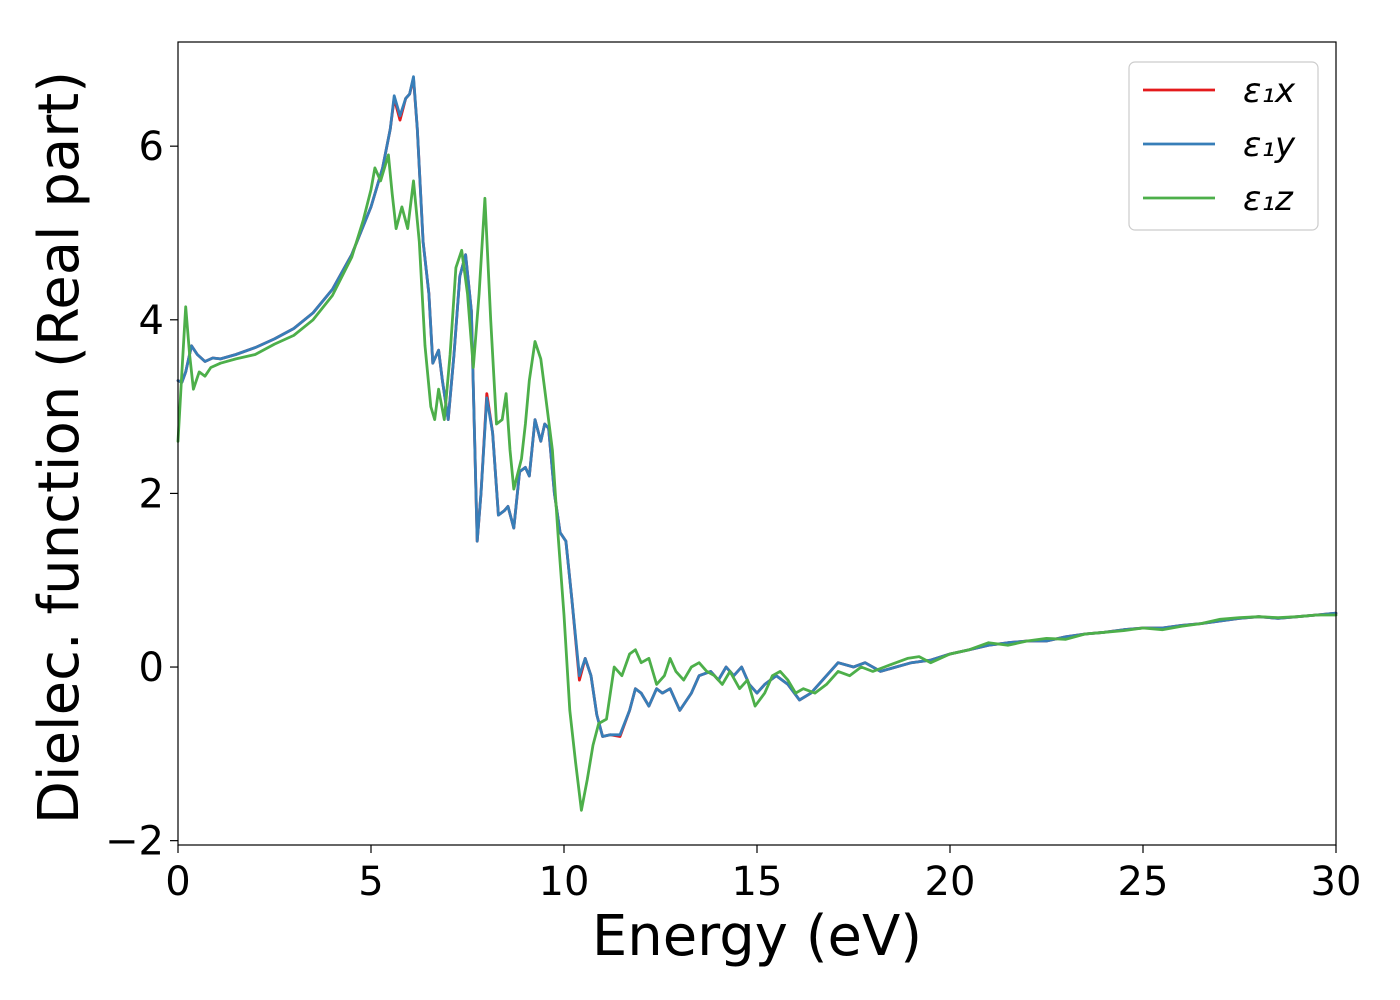  I want to click on y-tick-label: 6, so click(151, 147).